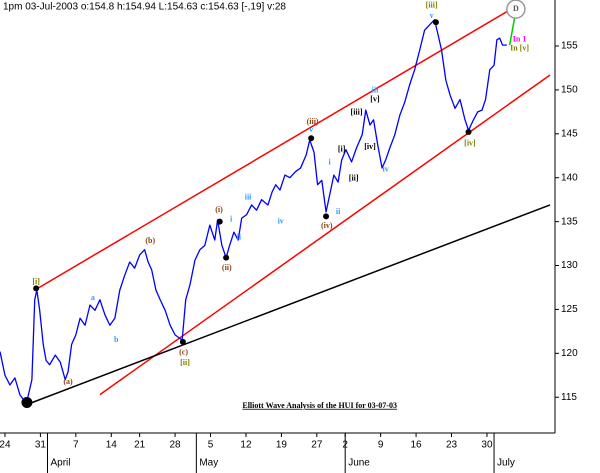  What do you see at coordinates (60, 463) in the screenshot?
I see `month-label: April` at bounding box center [60, 463].